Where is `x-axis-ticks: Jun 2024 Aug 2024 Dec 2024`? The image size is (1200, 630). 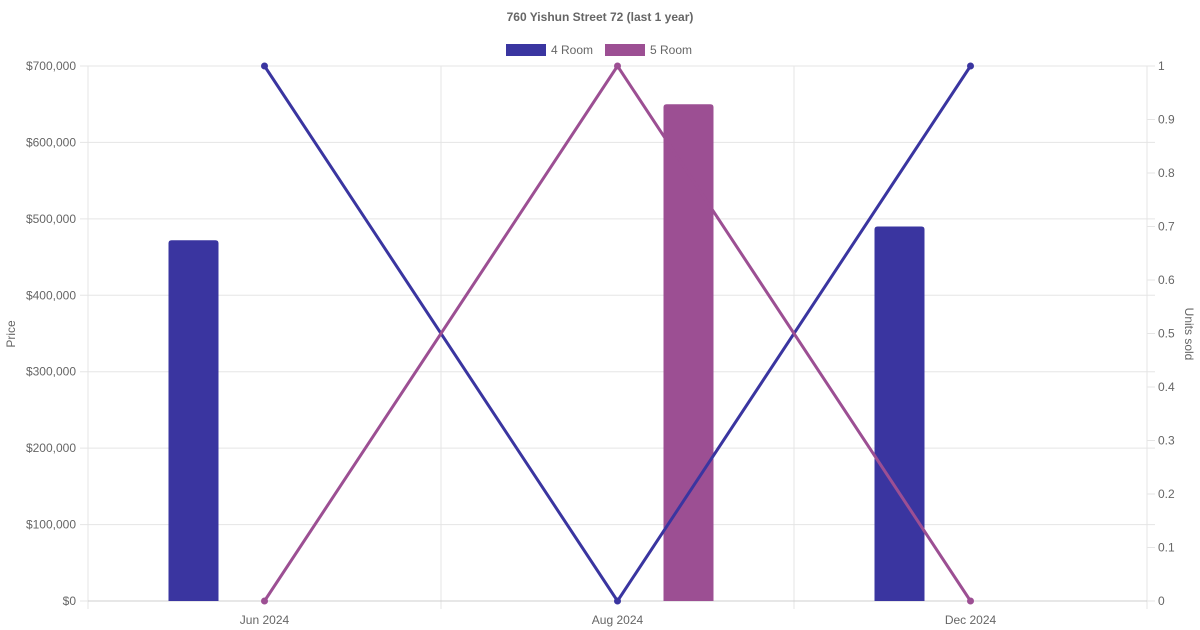
x-axis-ticks: Jun 2024 Aug 2024 Dec 2024 is located at coordinates (618, 620).